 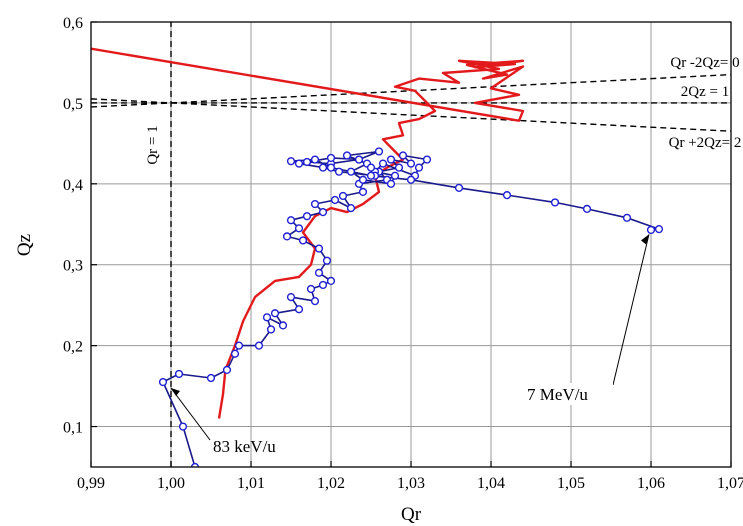 I want to click on x-tick-label: 1,03, so click(x=411, y=483).